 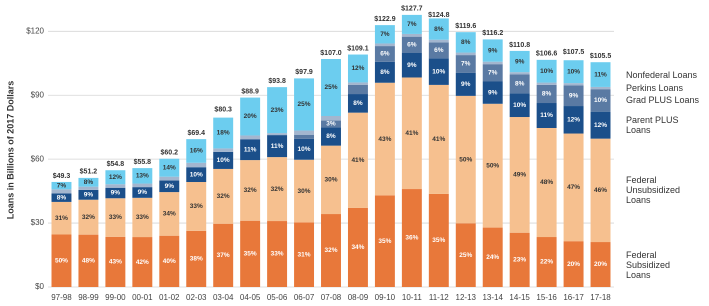 What do you see at coordinates (304, 72) in the screenshot?
I see `total-label: $97.9` at bounding box center [304, 72].